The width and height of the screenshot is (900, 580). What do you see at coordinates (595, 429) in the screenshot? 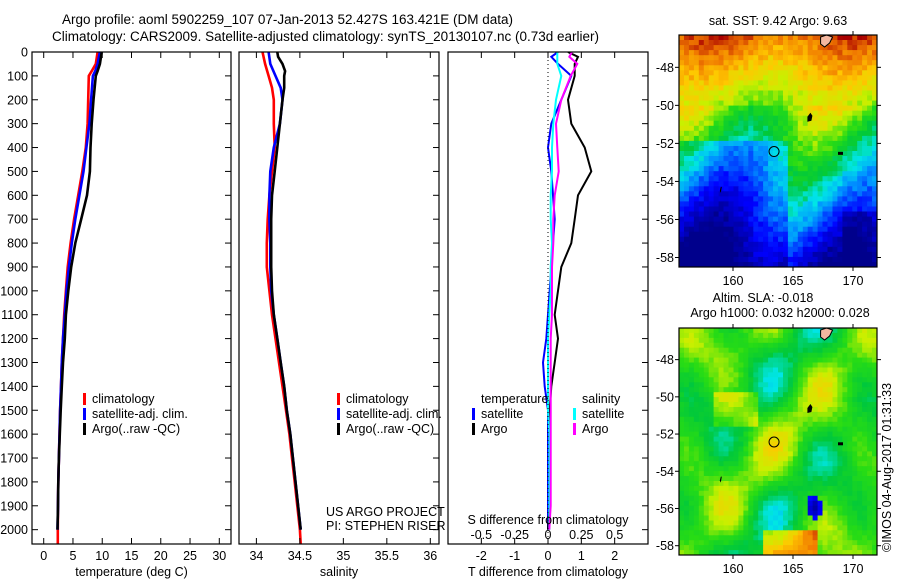
I see `legend-diff-label: Argo` at bounding box center [595, 429].